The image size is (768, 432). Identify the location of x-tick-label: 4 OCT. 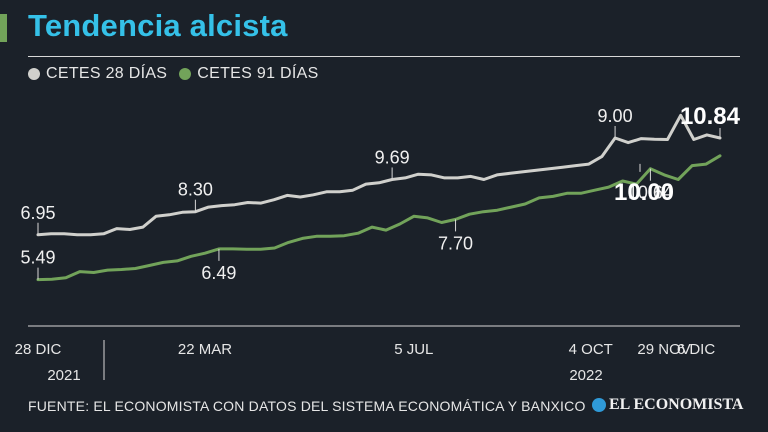
(591, 349).